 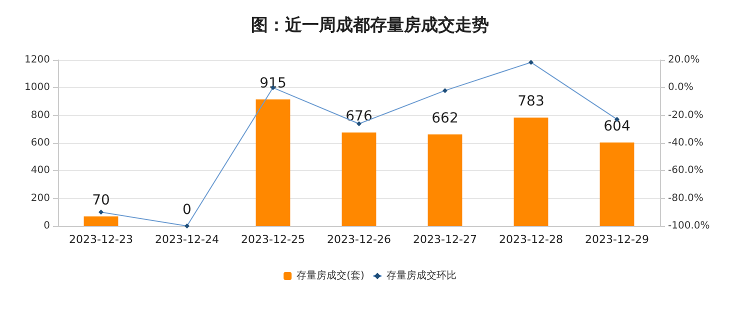 I want to click on y-tick-label: 600, so click(x=40, y=143).